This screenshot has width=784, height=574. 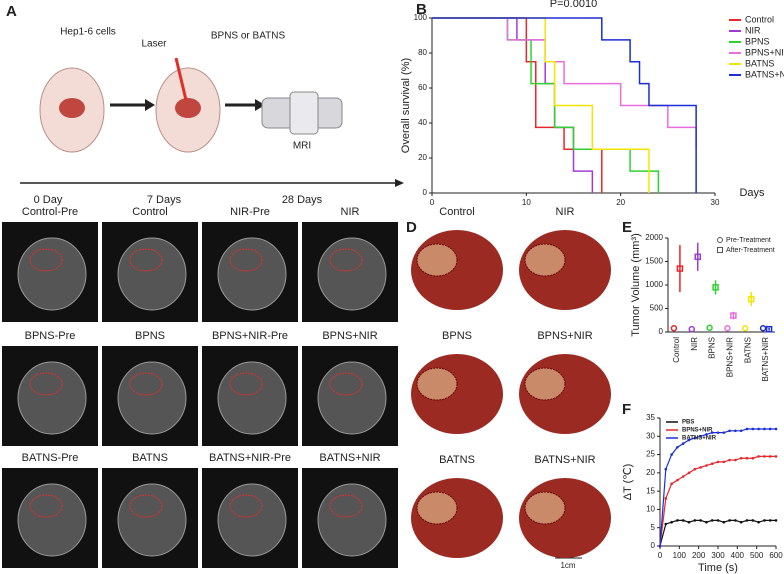 What do you see at coordinates (697, 431) in the screenshot?
I see `legend-label: BPNS+NIR` at bounding box center [697, 431].